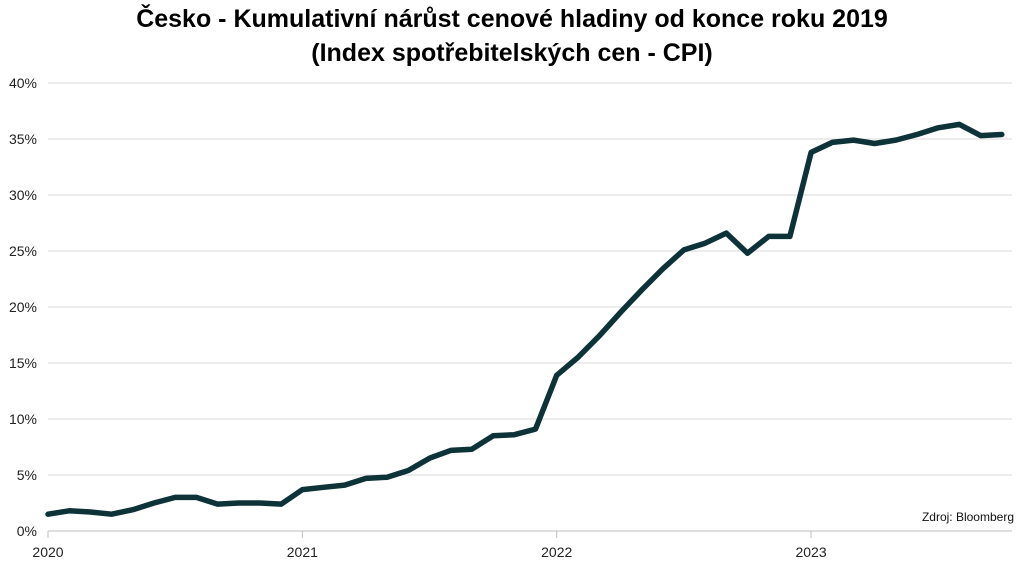  I want to click on x-axis: 2020 2021 2022 2023, so click(522, 545).